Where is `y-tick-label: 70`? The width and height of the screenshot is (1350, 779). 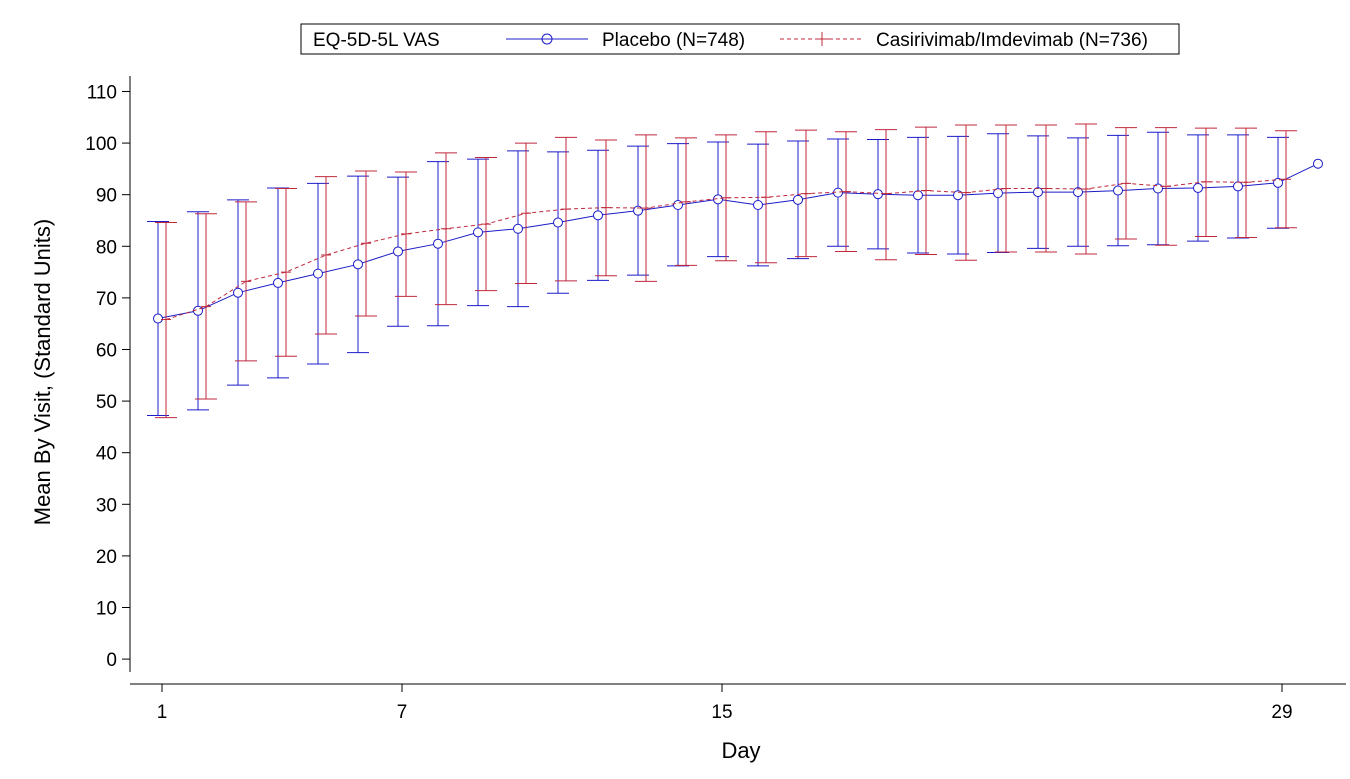 y-tick-label: 70 is located at coordinates (106, 299).